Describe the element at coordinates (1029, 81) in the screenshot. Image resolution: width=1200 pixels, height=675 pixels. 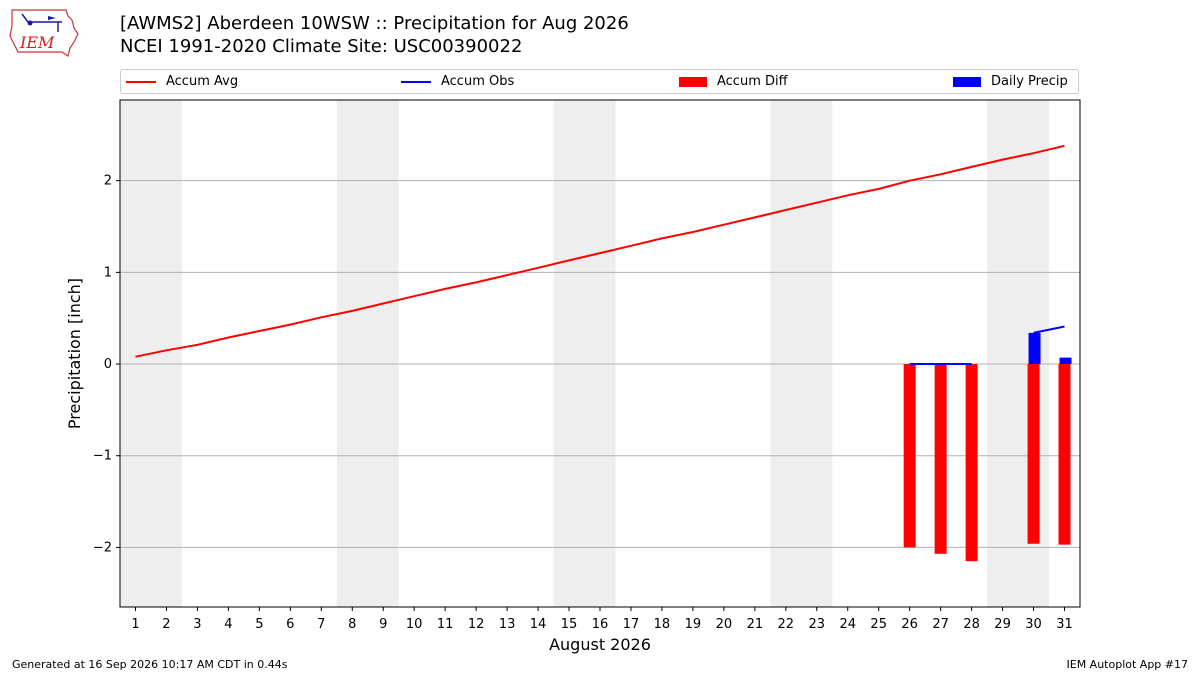
I see `legend-label-daily-precip: Daily Precip` at that location.